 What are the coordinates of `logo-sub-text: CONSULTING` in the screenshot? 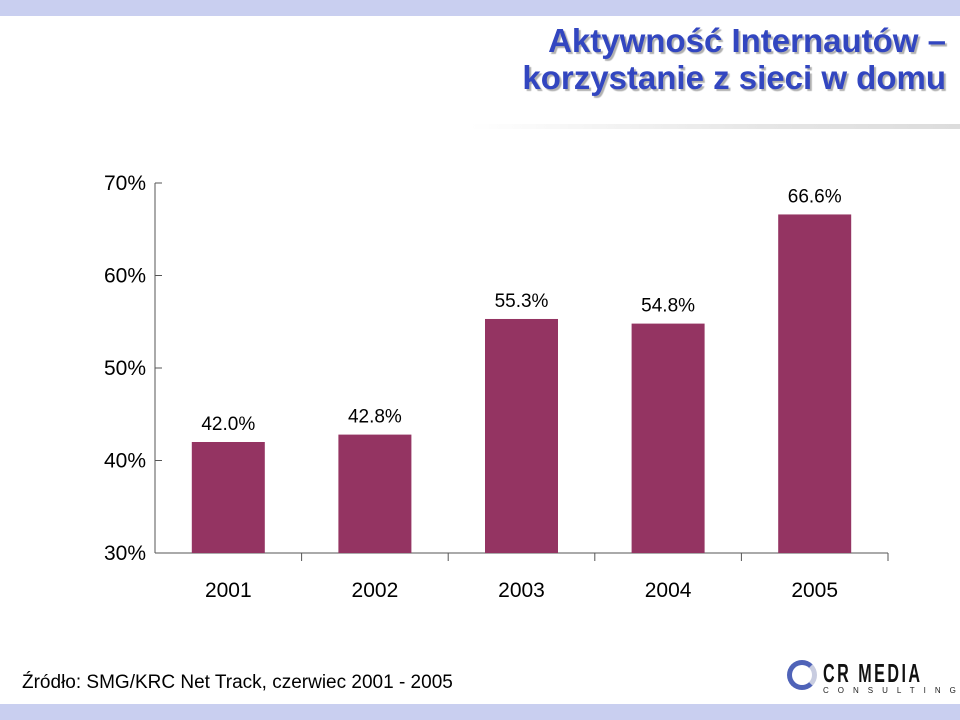 It's located at (891, 690).